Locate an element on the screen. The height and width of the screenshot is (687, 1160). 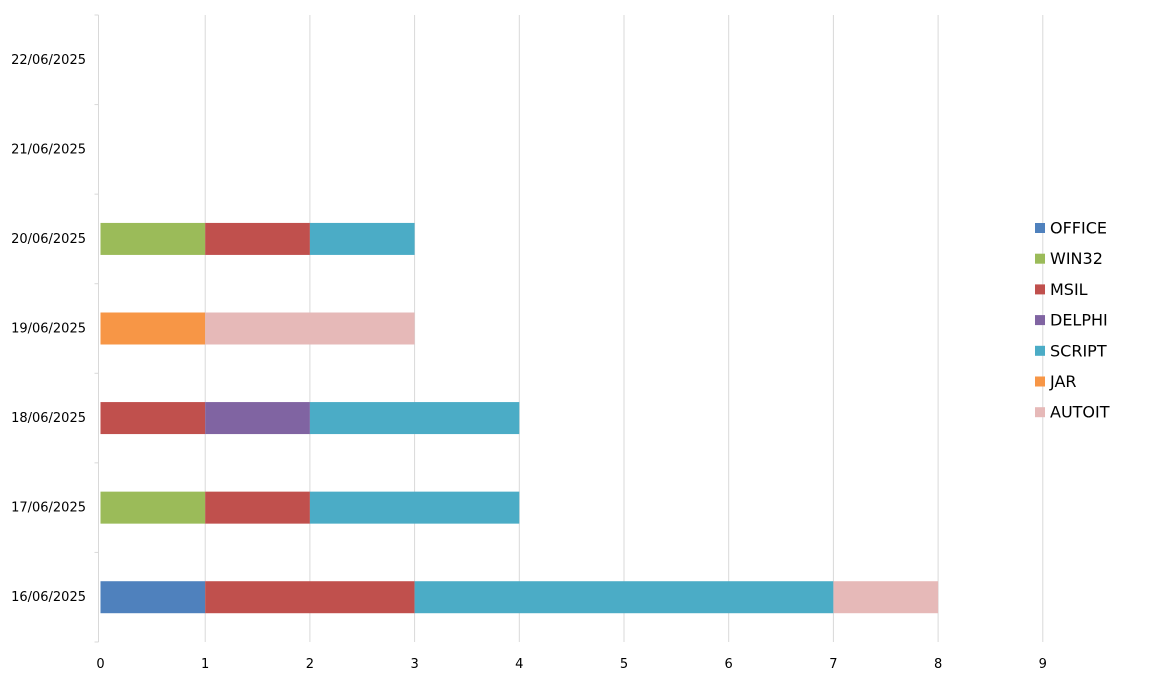
x-tick-label: 5 is located at coordinates (624, 664).